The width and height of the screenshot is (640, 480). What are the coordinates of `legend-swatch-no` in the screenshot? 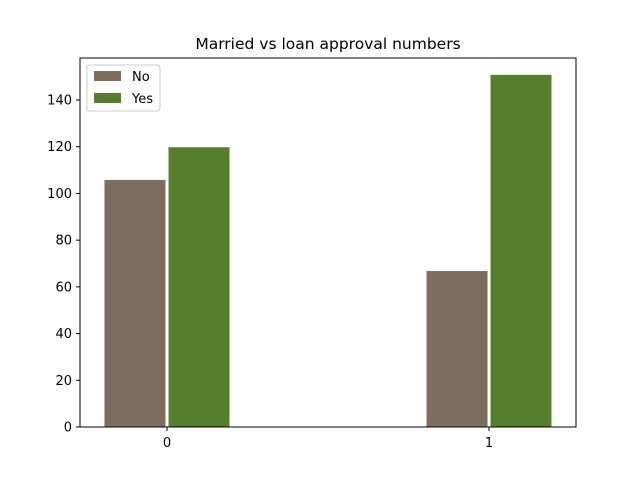 It's located at (107, 76).